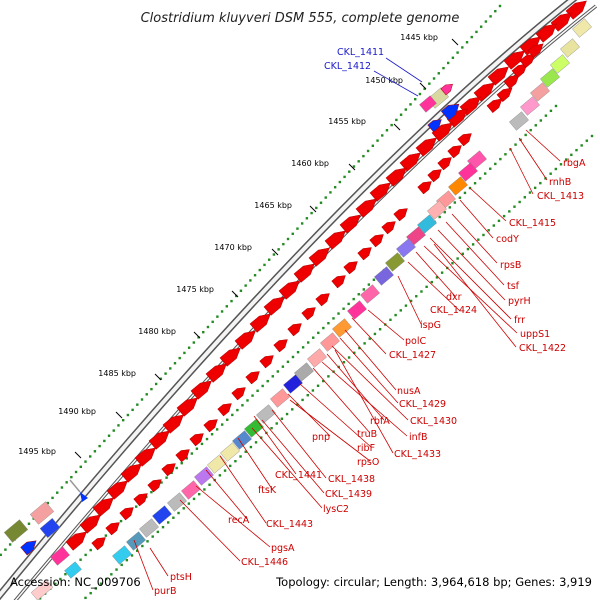  What do you see at coordinates (513, 286) in the screenshot?
I see `gene-label-tsf: tsf` at bounding box center [513, 286].